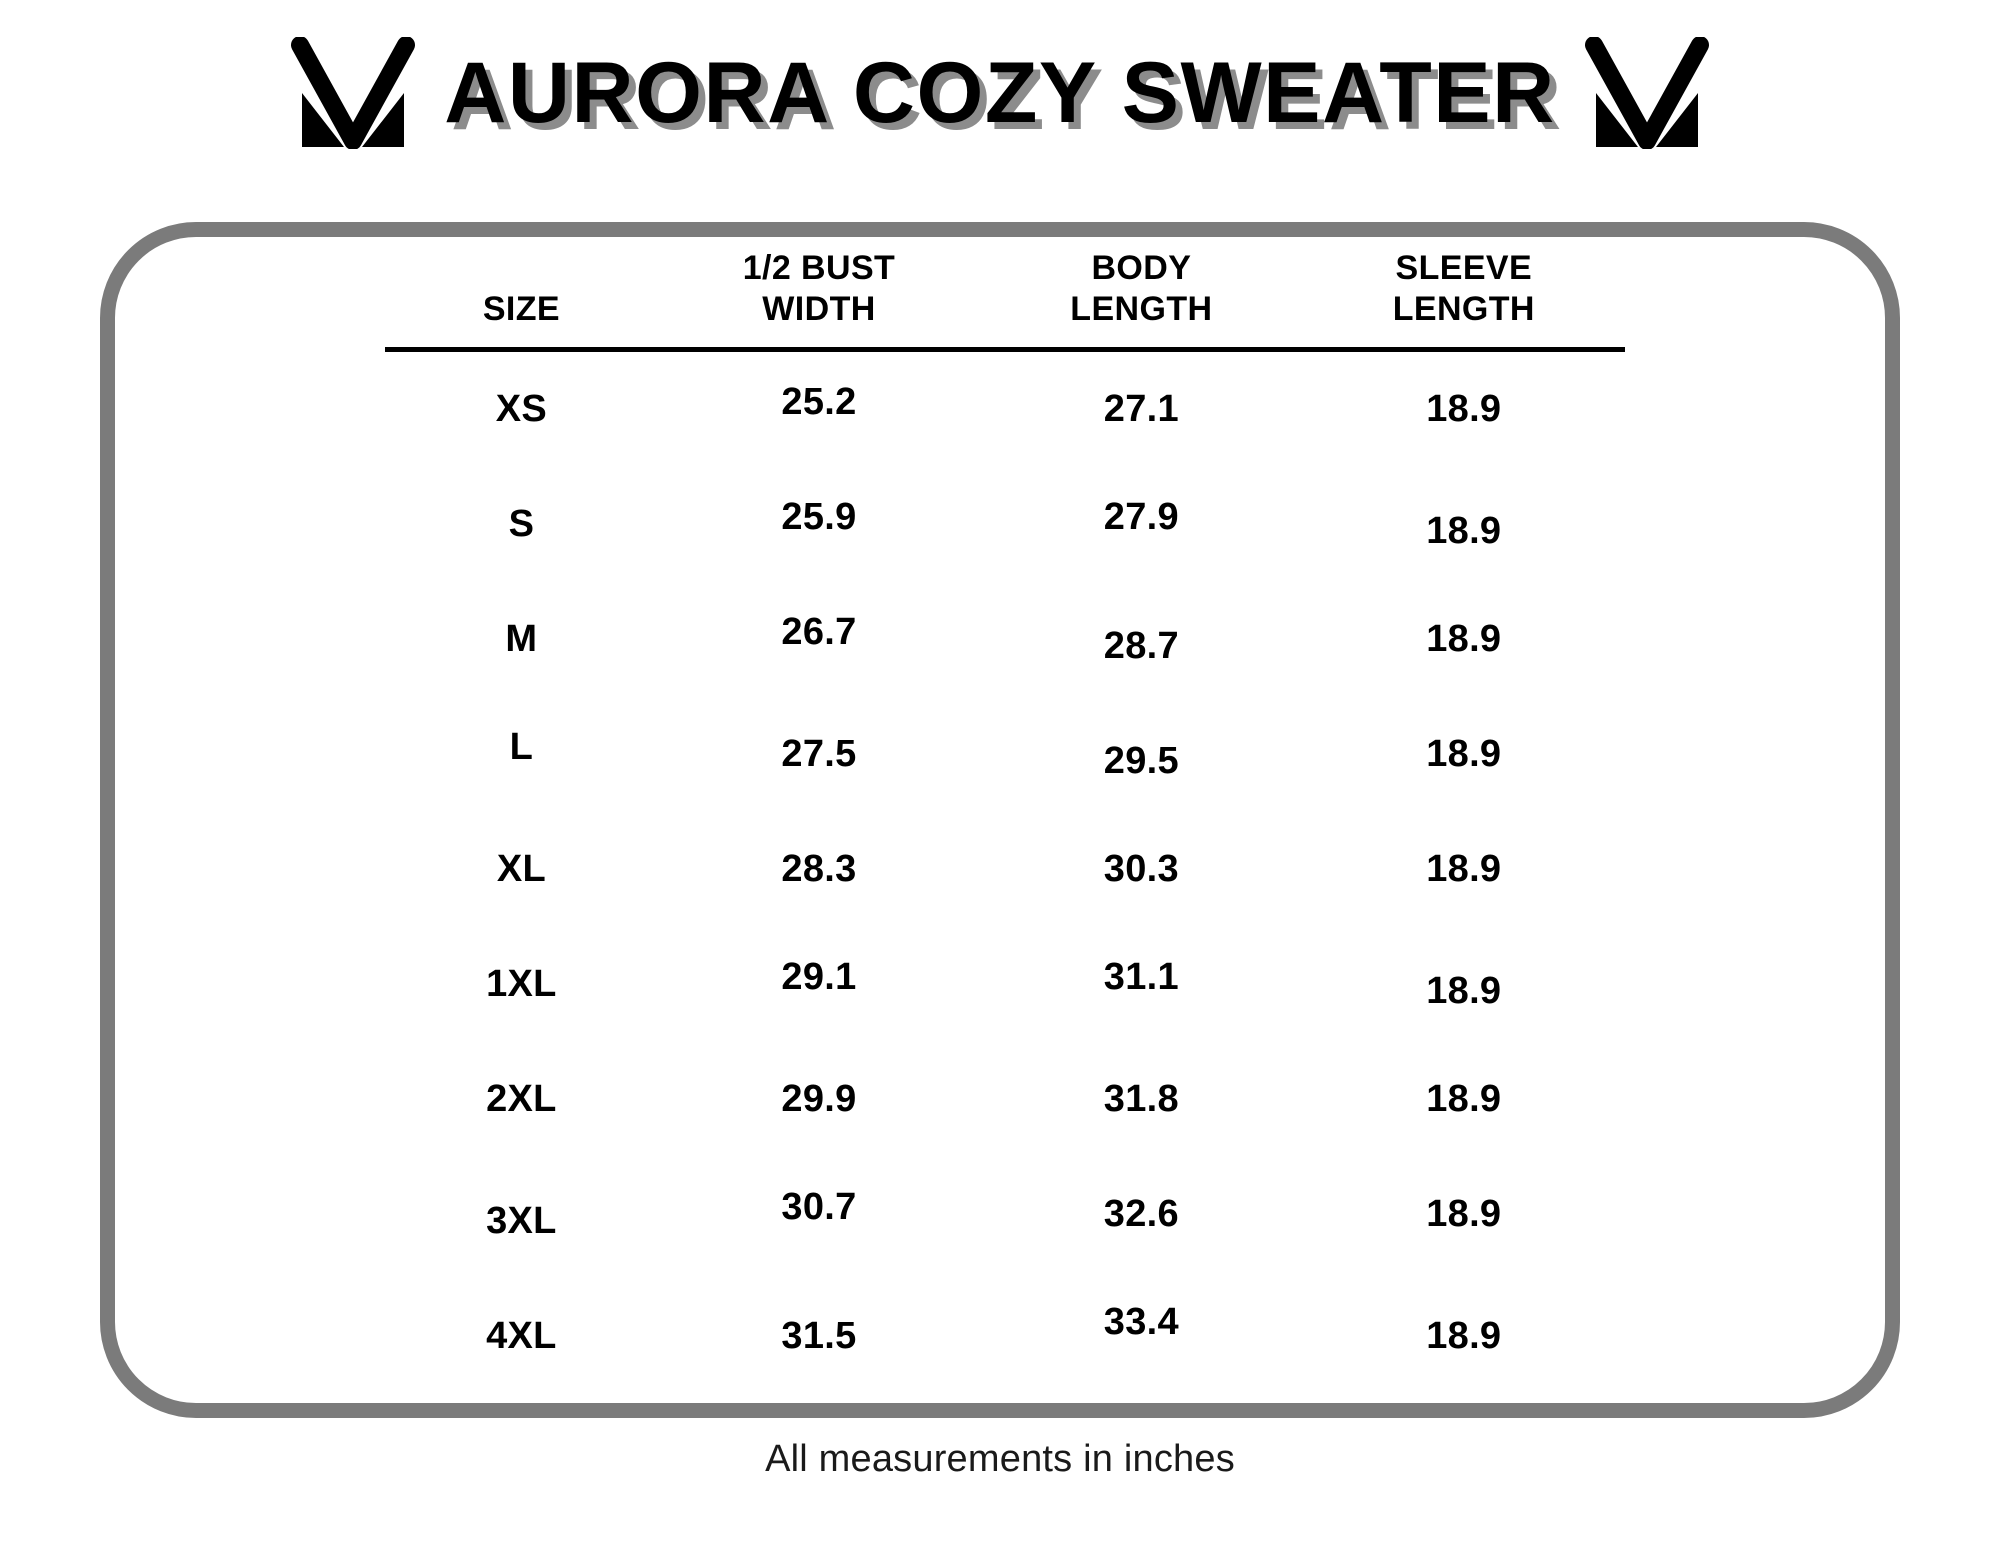 Image resolution: width=2000 pixels, height=1545 pixels. I want to click on cell-bust: 29.1, so click(819, 976).